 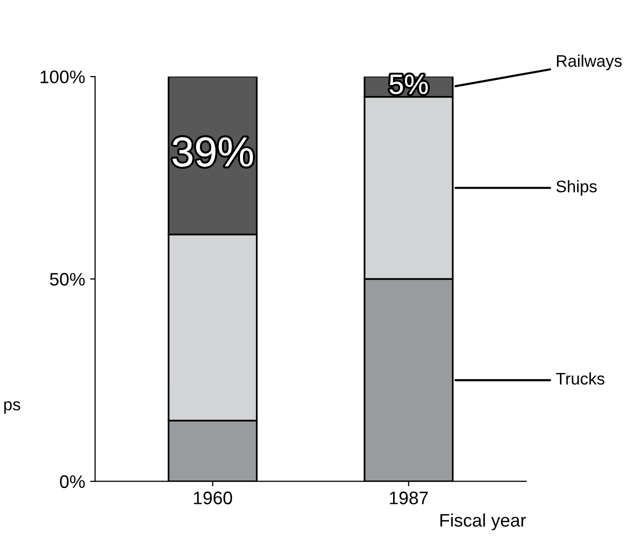 I want to click on text: ps, so click(x=12, y=407).